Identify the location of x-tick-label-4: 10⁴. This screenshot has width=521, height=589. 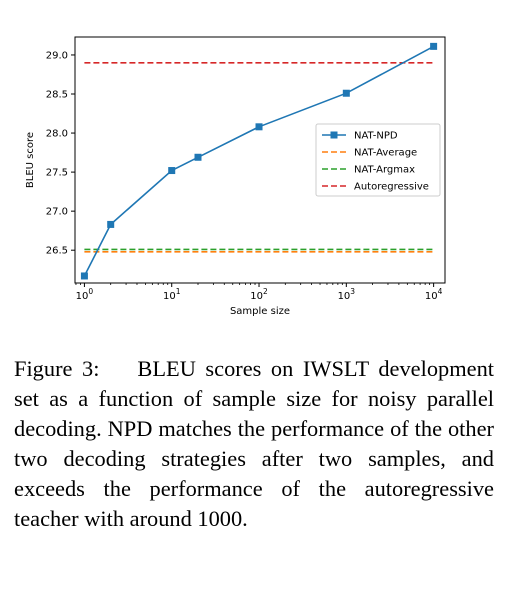
(434, 294).